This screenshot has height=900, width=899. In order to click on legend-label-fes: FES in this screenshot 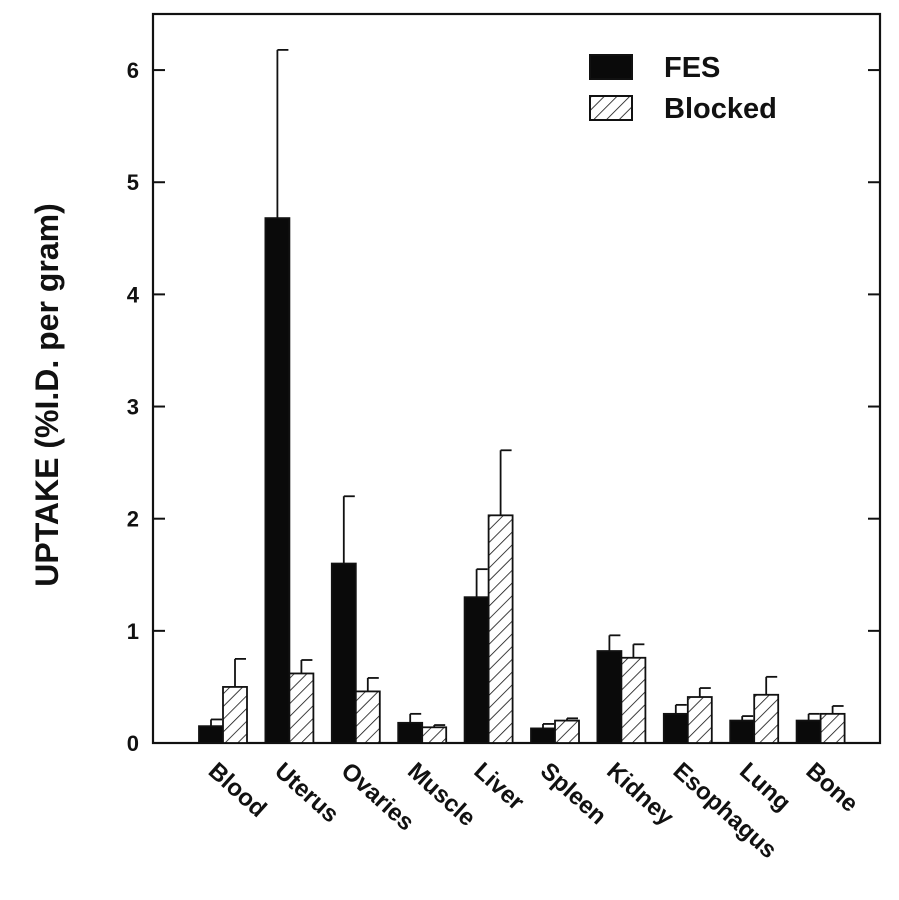, I will do `click(692, 68)`.